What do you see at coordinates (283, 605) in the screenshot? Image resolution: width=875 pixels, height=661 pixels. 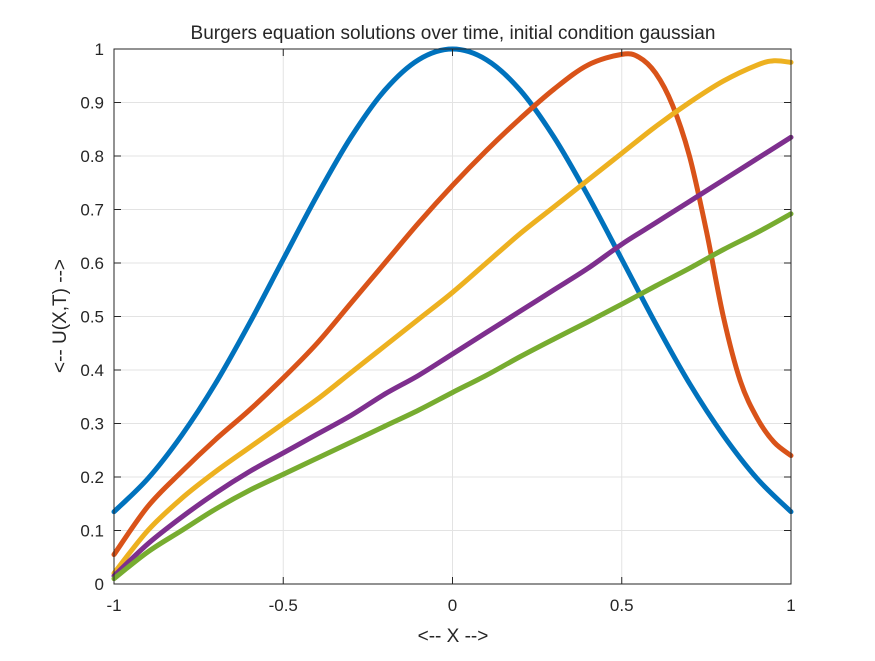 I see `x-tick-label: -0.5` at bounding box center [283, 605].